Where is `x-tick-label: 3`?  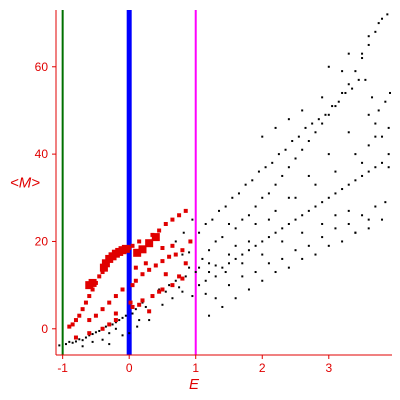
x-tick-label: 3 is located at coordinates (328, 368).